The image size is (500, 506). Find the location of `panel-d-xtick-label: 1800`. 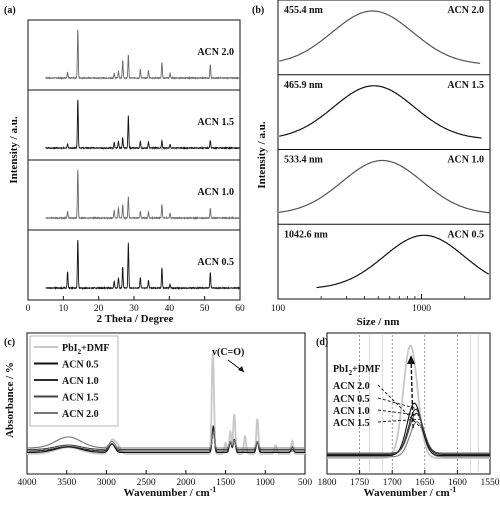

panel-d-xtick-label: 1800 is located at coordinates (327, 483).